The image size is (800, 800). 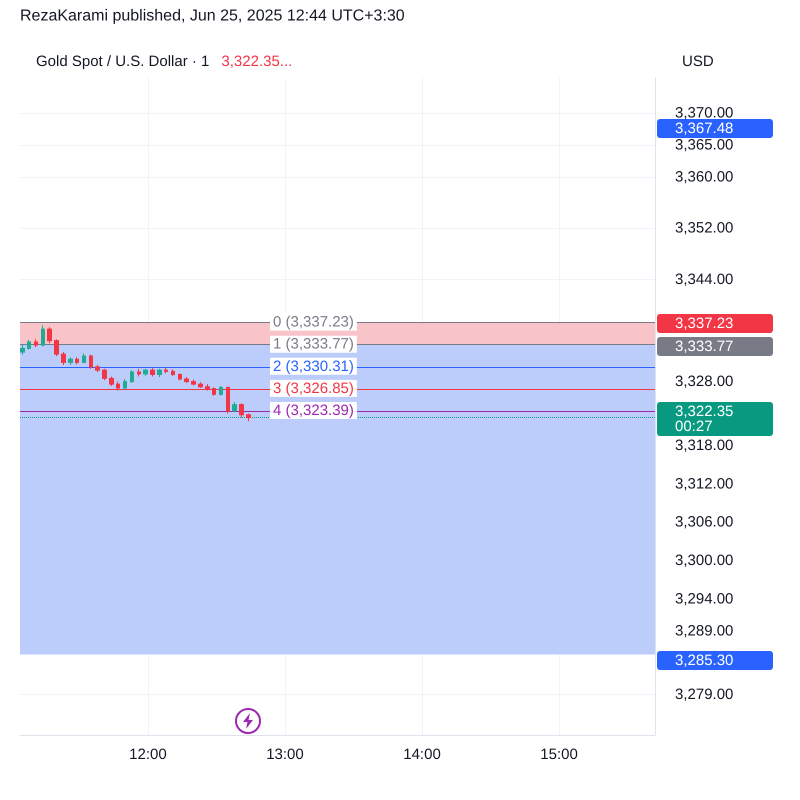 I want to click on ref-line-label: 0 (3,337.23), so click(x=313, y=322).